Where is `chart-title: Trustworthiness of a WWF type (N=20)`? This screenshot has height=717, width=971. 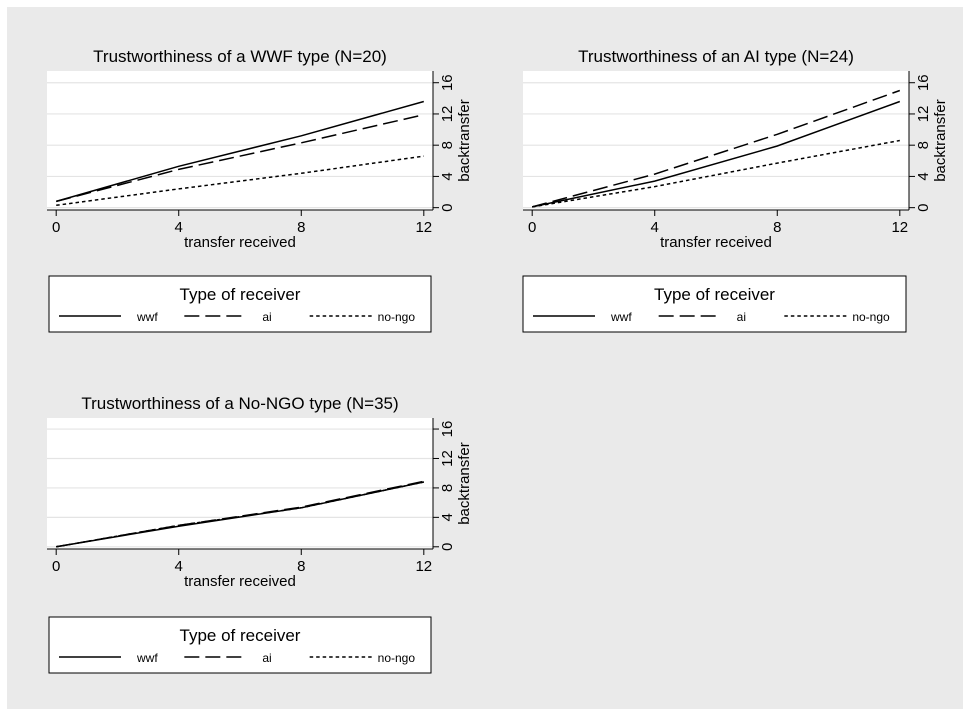
chart-title: Trustworthiness of a WWF type (N=20) is located at coordinates (240, 56).